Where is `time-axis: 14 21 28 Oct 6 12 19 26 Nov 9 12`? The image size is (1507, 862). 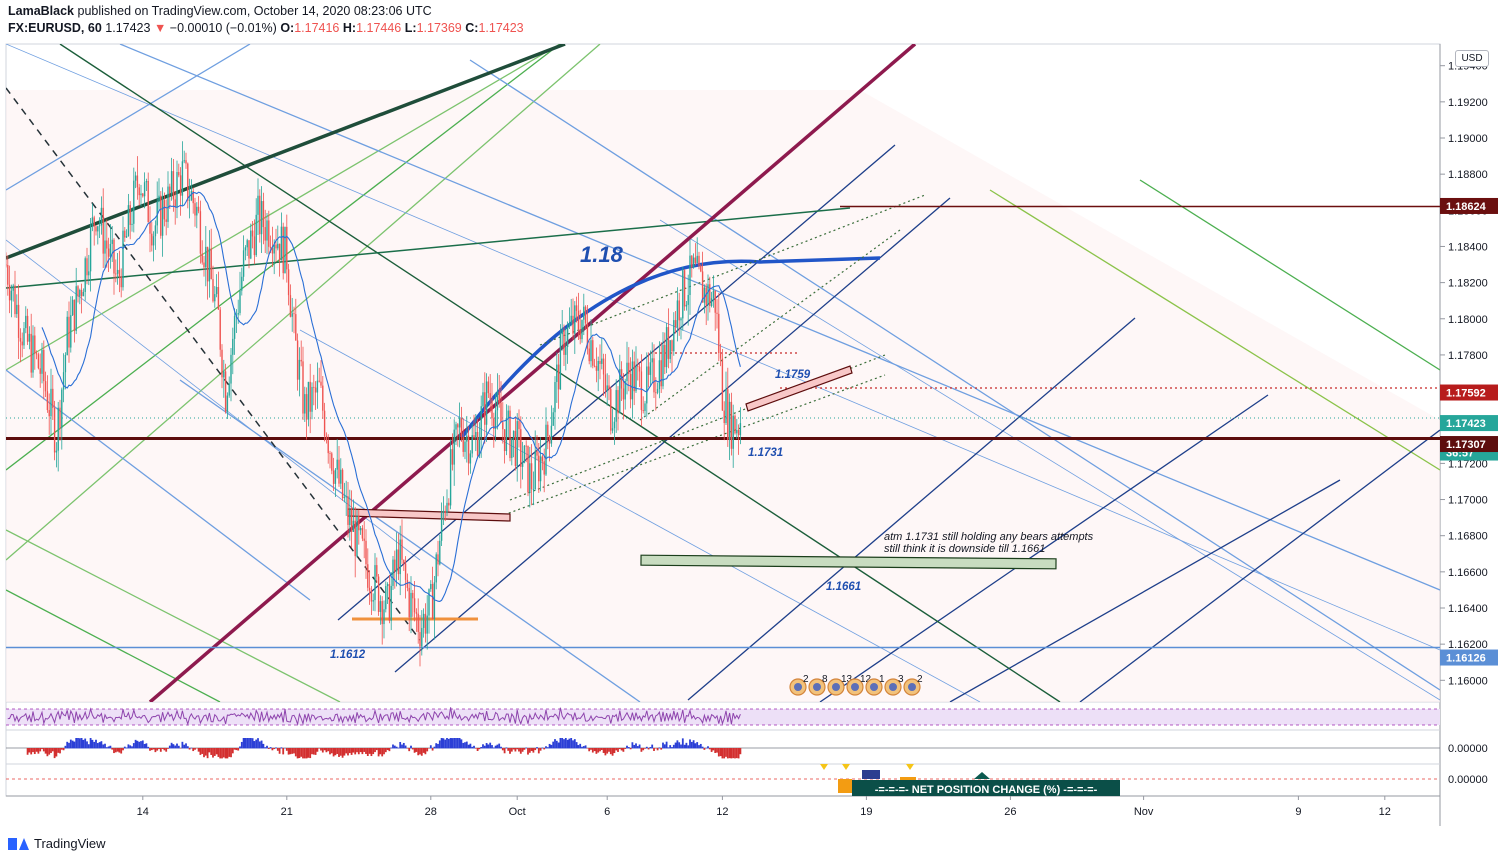 time-axis: 14 21 28 Oct 6 12 19 26 Nov 9 12 is located at coordinates (764, 807).